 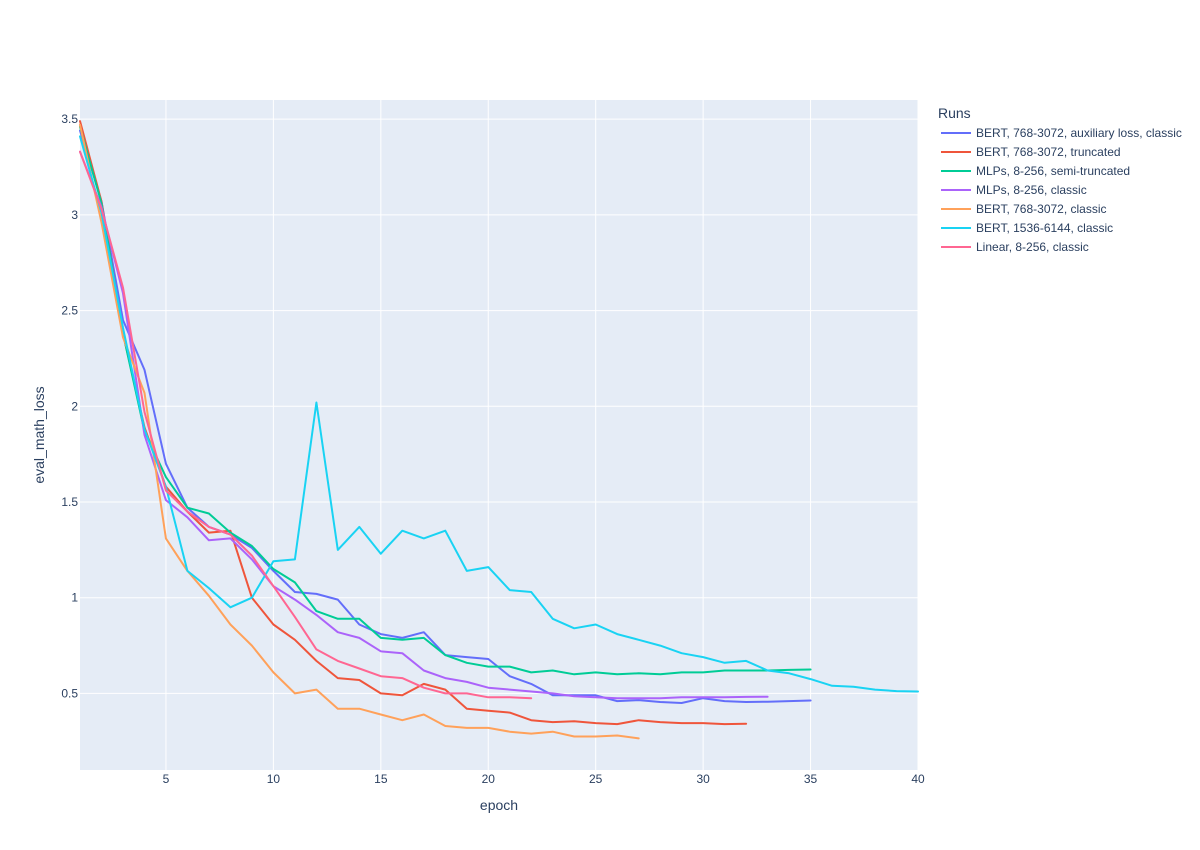 I want to click on legend-item: MLPs, 8-256, classic, so click(x=1014, y=190).